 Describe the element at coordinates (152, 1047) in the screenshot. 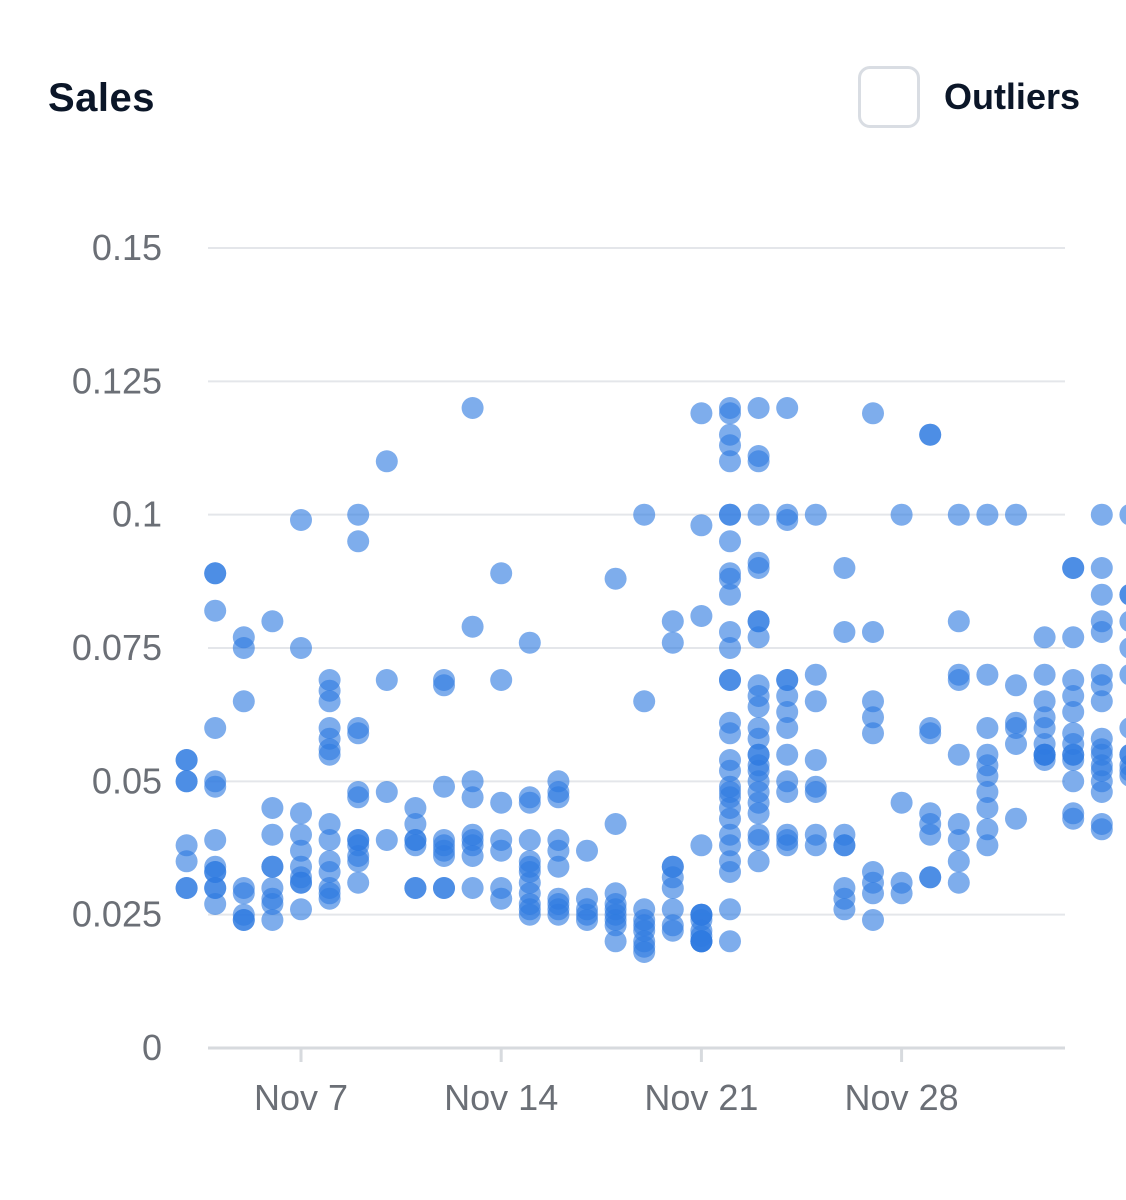

I see `y-tick-label: 0` at that location.